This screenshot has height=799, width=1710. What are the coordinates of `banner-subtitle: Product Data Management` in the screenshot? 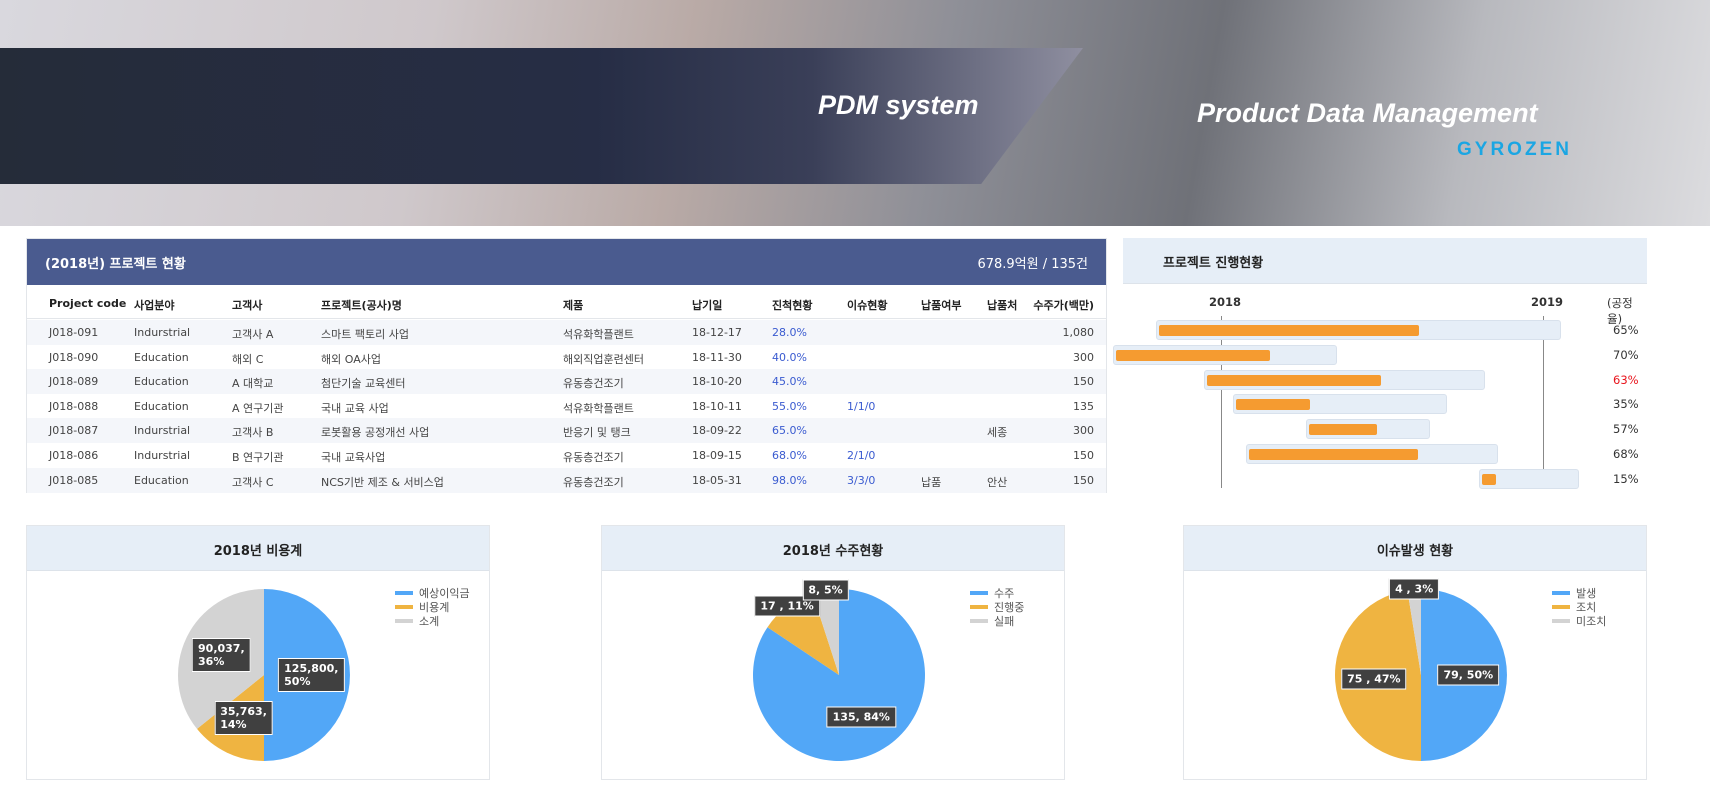 It's located at (1367, 113).